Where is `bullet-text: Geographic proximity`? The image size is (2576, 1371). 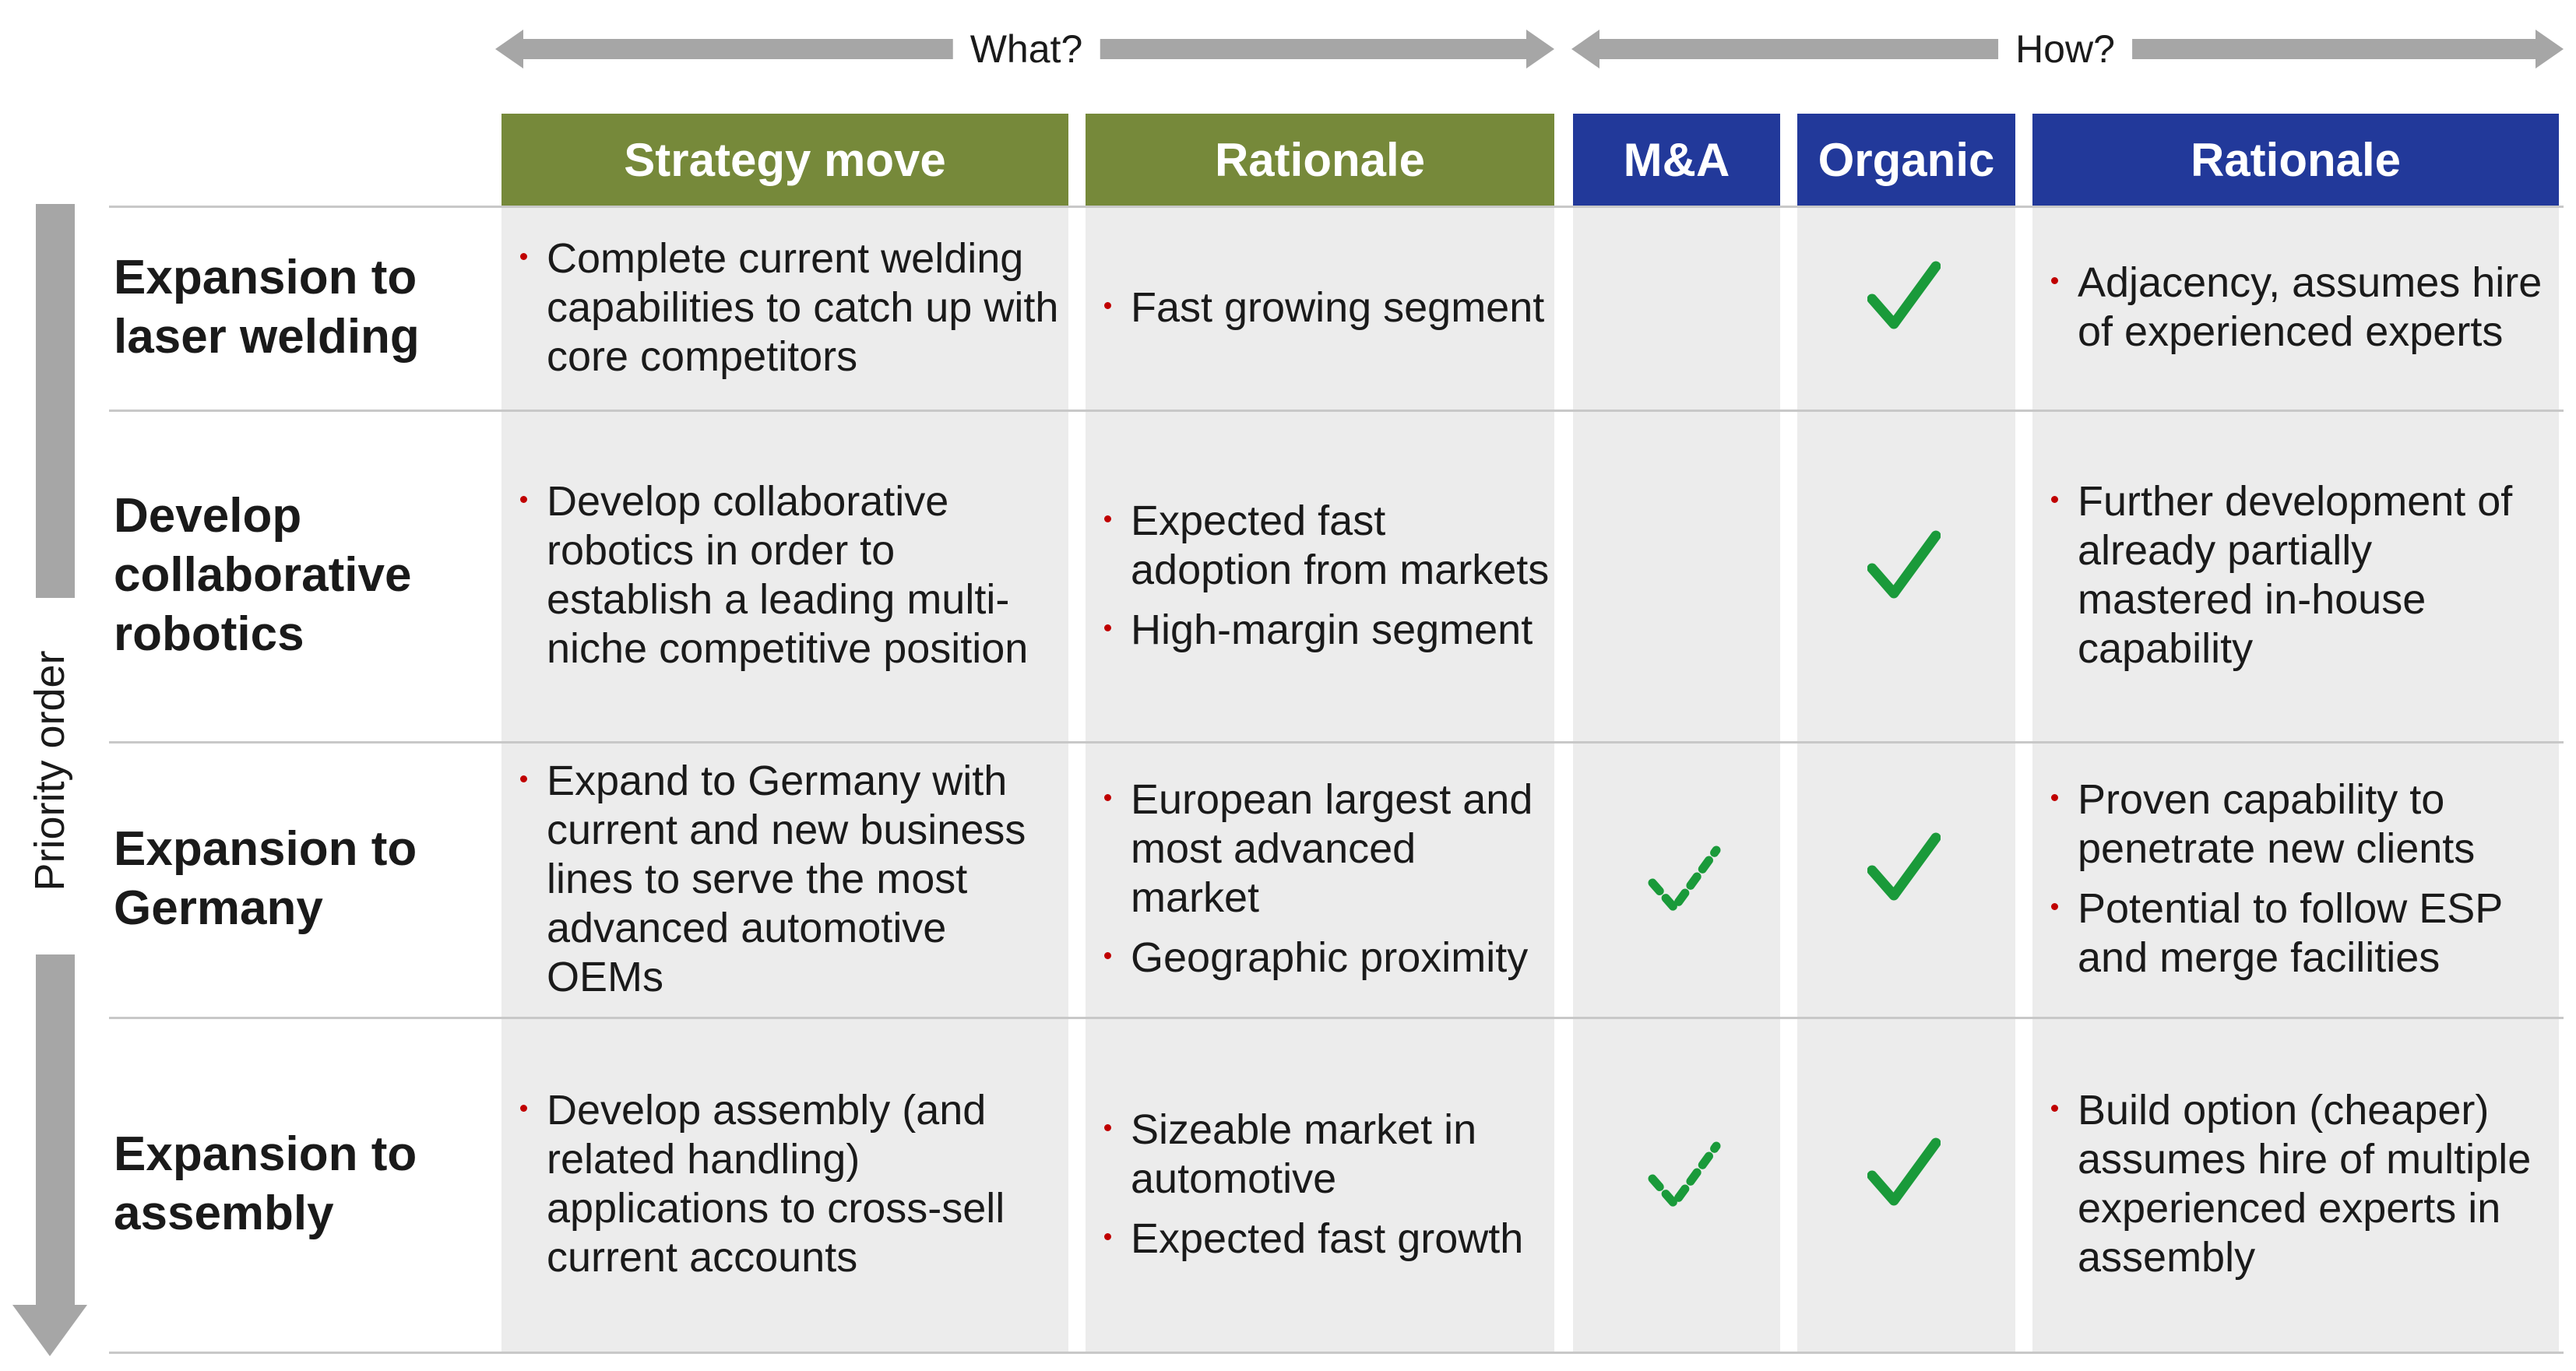
bullet-text: Geographic proximity is located at coordinates (1320, 958).